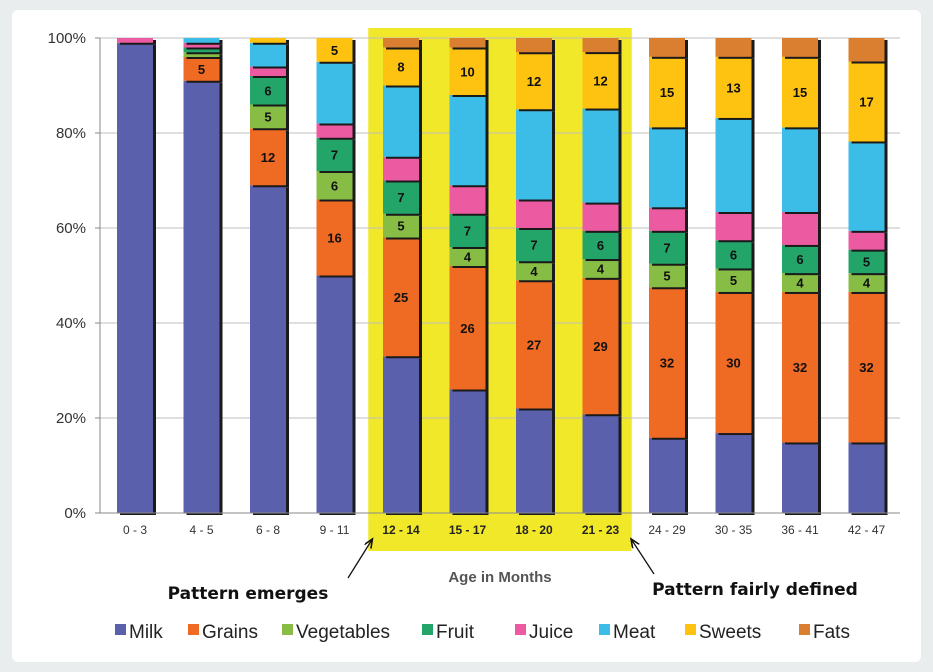 The height and width of the screenshot is (672, 933). Describe the element at coordinates (604, 629) in the screenshot. I see `legend-swatch-meat` at that location.